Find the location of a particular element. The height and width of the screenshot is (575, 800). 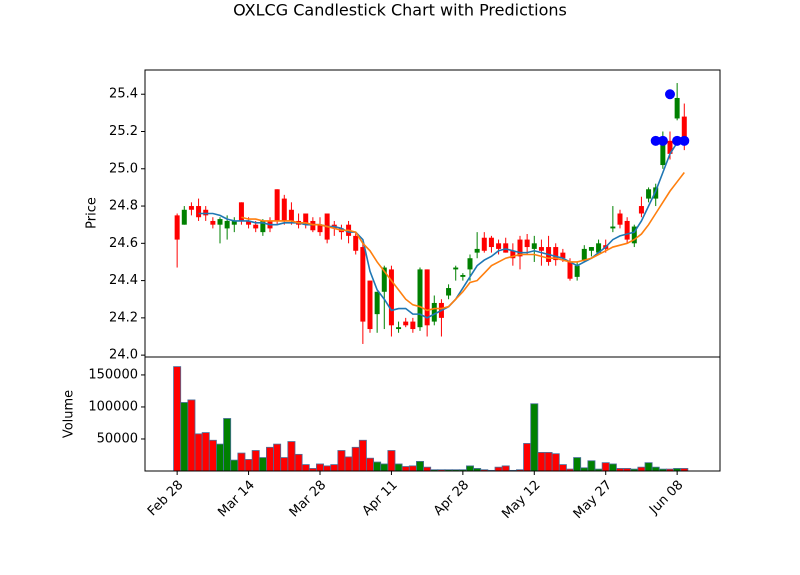

x-tick-label: Apr 28 is located at coordinates (451, 498).